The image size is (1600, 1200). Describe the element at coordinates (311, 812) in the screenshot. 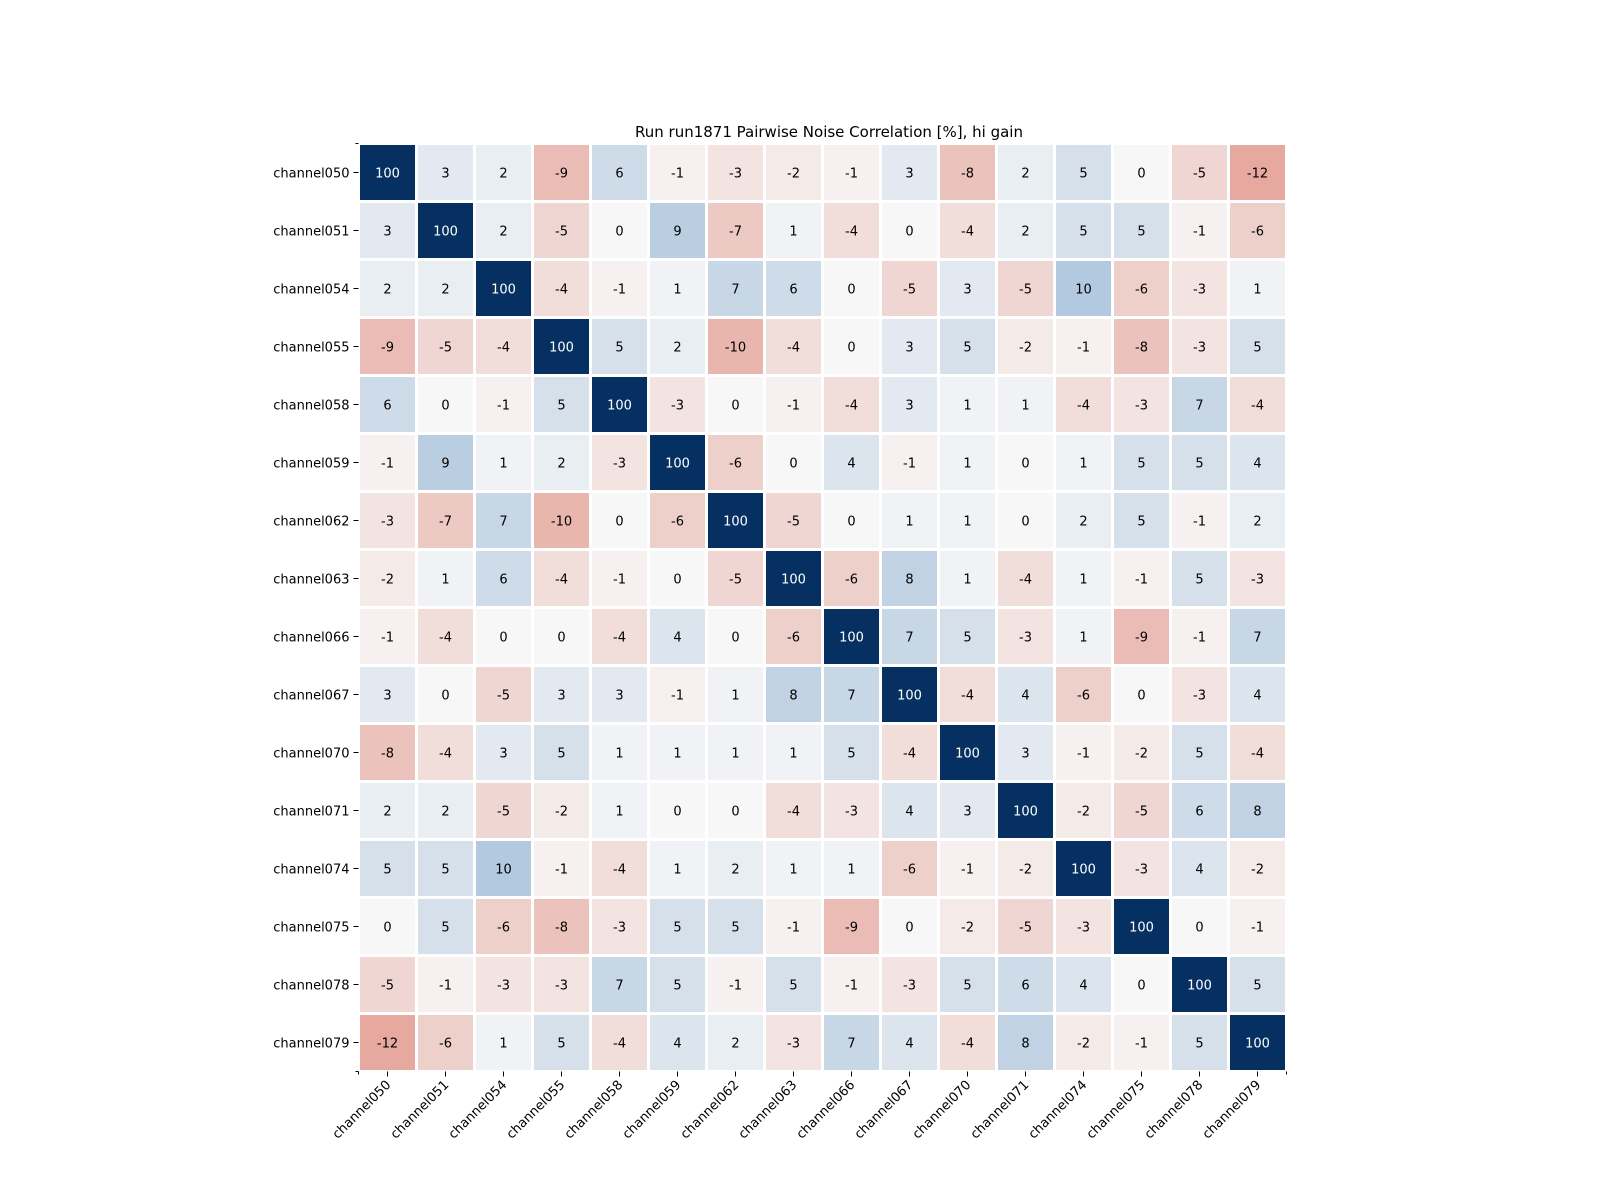

I see `y-tick-label: channel071` at that location.